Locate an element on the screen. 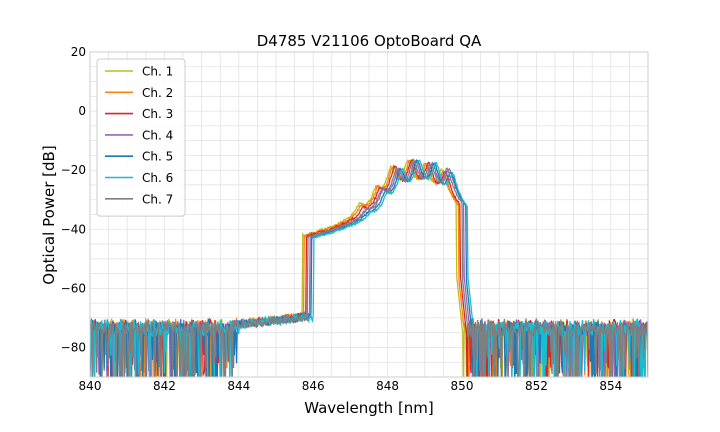 The height and width of the screenshot is (432, 720). legend-label-6: Ch. 6 is located at coordinates (157, 178).